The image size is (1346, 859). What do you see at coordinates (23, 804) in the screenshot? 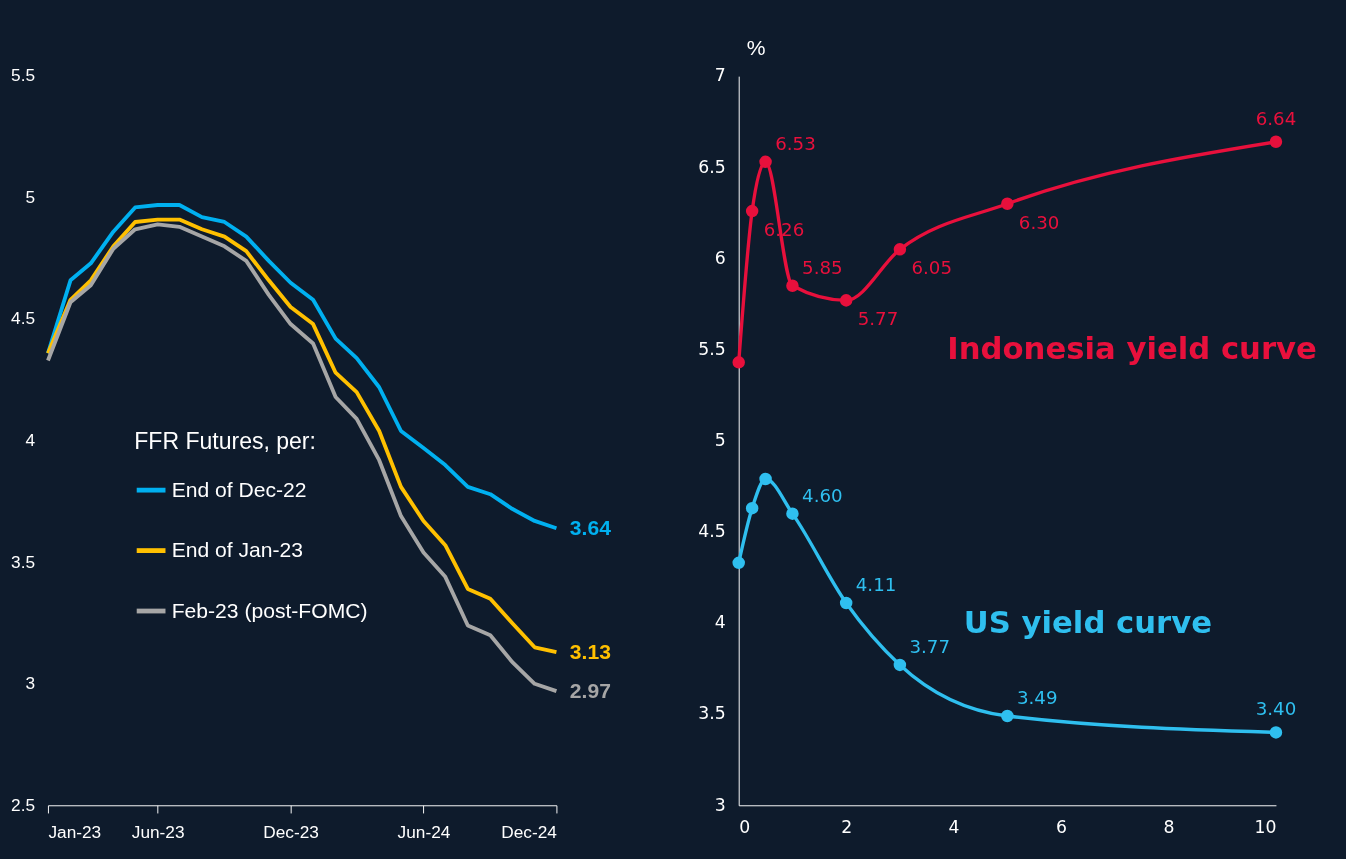
I see `y-tick-label: 2.5` at bounding box center [23, 804].